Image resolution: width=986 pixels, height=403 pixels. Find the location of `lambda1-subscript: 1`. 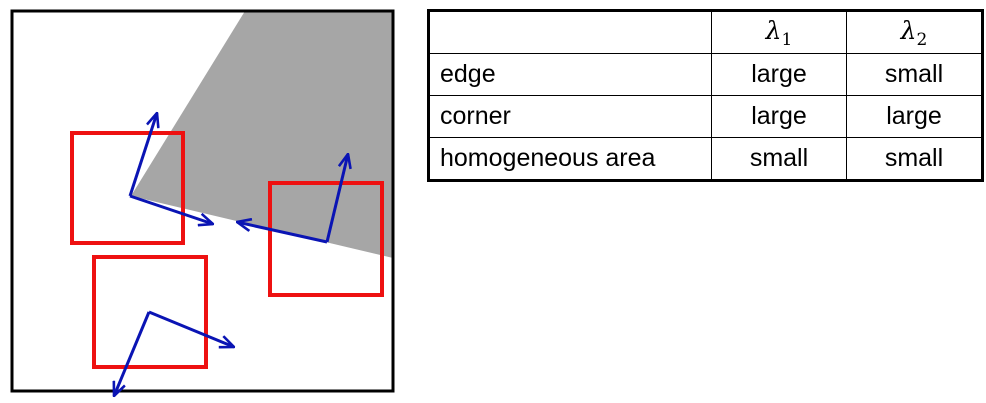

lambda1-subscript: 1 is located at coordinates (787, 40).